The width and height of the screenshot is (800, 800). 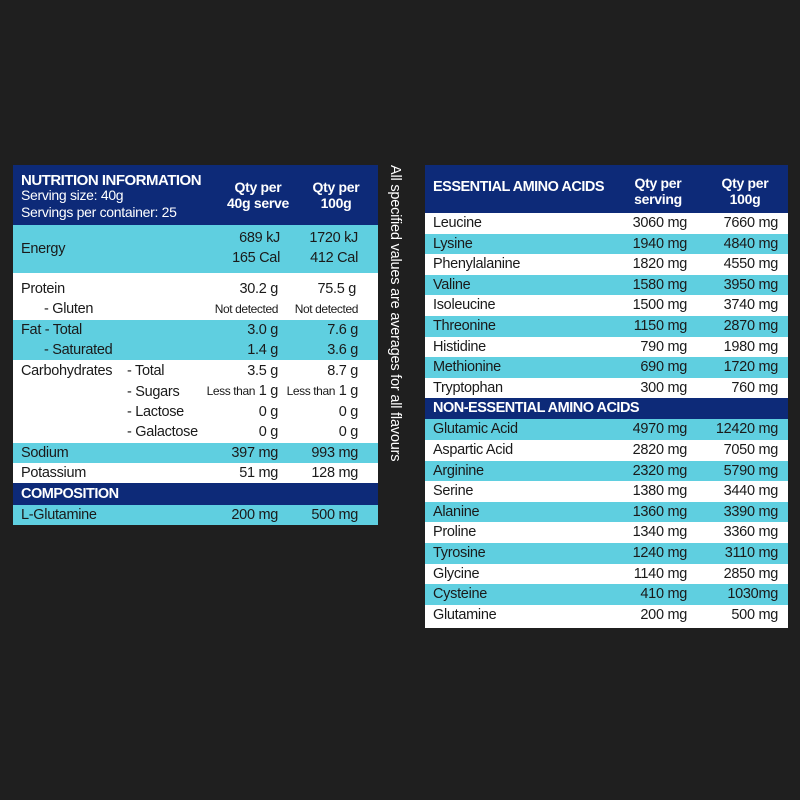 What do you see at coordinates (751, 326) in the screenshot?
I see `amino-per100: 2870 mg` at bounding box center [751, 326].